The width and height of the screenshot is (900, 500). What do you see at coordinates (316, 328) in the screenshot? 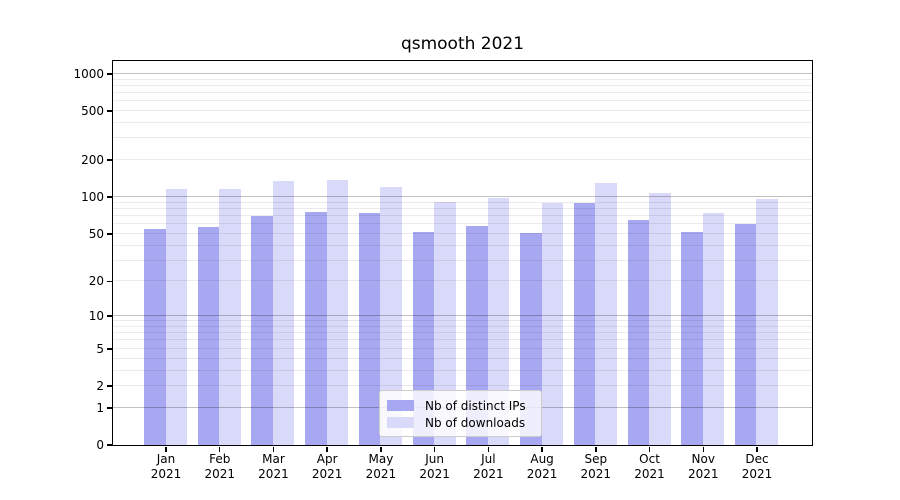
I see `bar-distinct-ips-apr` at bounding box center [316, 328].